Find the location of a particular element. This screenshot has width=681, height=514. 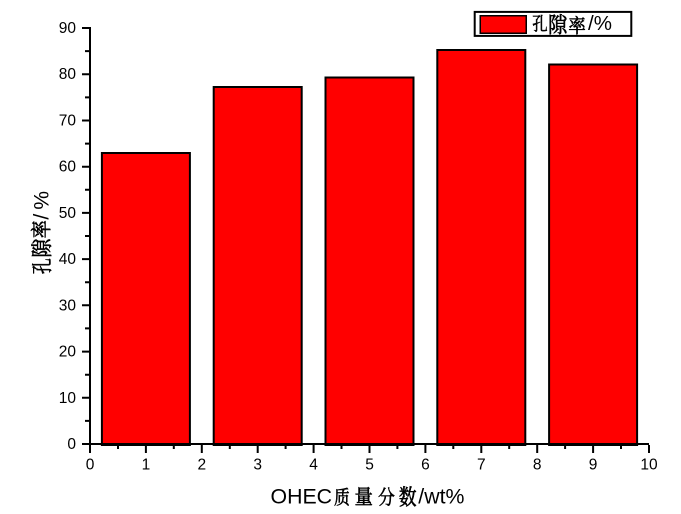

svg-text: 8 is located at coordinates (537, 465).